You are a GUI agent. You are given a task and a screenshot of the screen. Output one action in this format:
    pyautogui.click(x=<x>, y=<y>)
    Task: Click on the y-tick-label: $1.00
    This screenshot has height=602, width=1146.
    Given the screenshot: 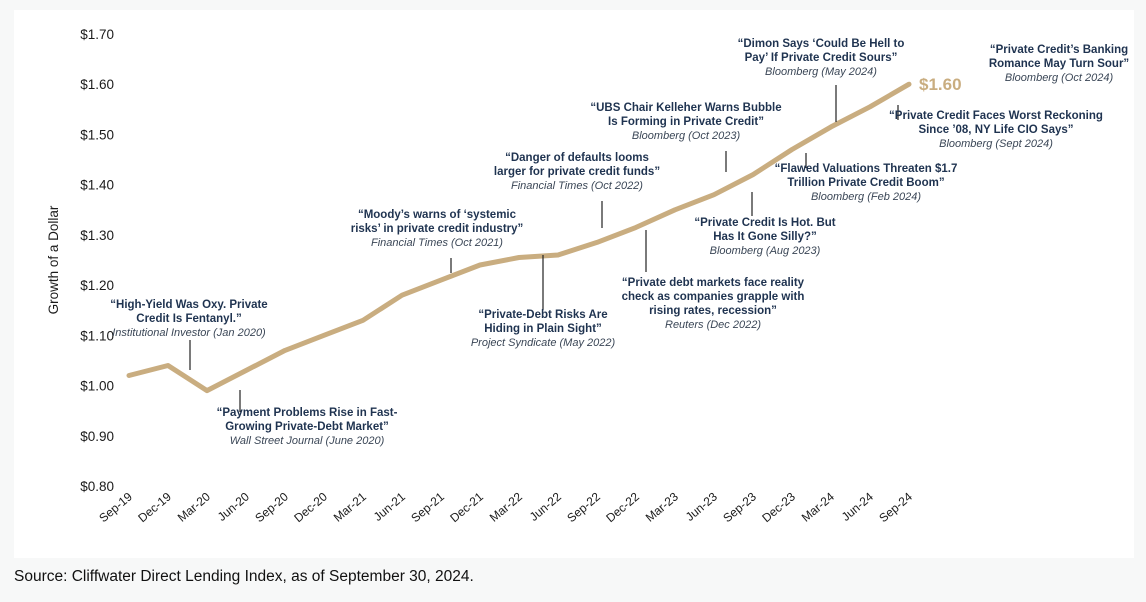 What is the action you would take?
    pyautogui.click(x=97, y=386)
    